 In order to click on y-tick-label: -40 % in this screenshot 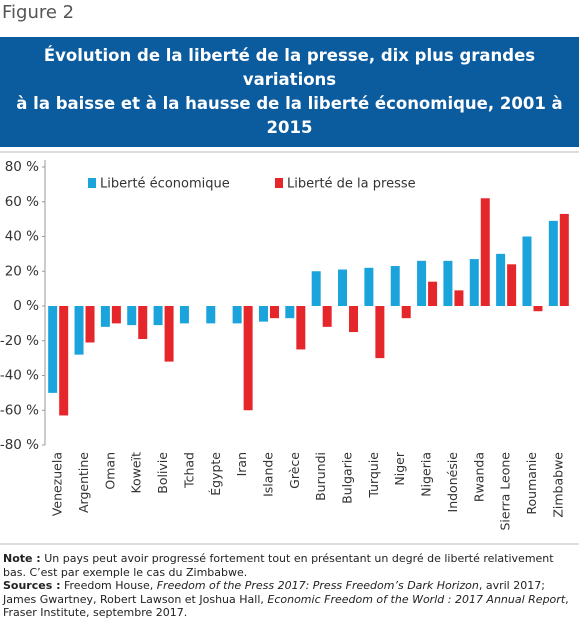, I will do `click(19, 376)`.